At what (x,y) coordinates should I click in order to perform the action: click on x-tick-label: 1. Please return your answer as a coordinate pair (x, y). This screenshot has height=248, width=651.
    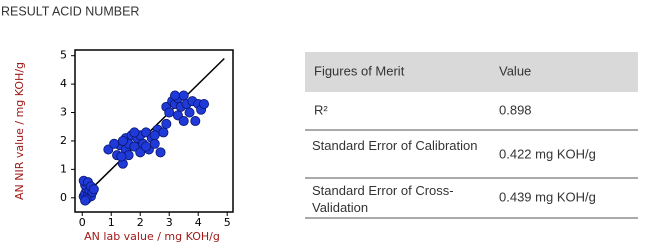
    Looking at the image, I should click on (111, 222).